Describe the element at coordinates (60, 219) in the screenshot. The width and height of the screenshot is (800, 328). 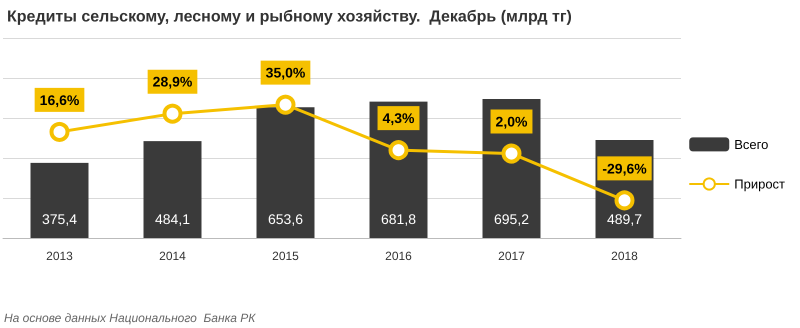
I see `data-label: 375,4` at that location.